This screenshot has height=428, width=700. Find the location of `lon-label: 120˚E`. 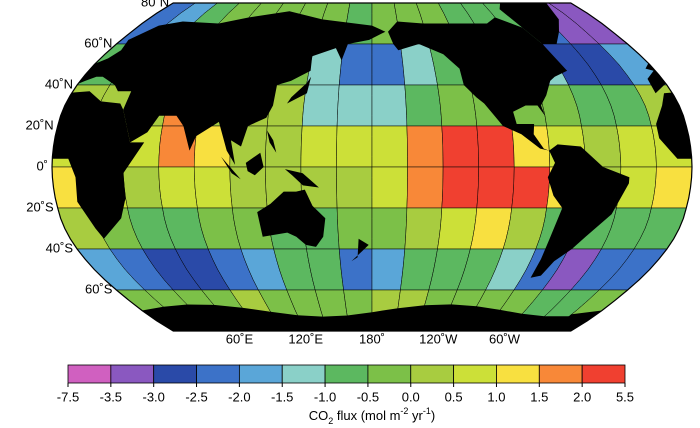

lon-label: 120˚E is located at coordinates (305, 338).